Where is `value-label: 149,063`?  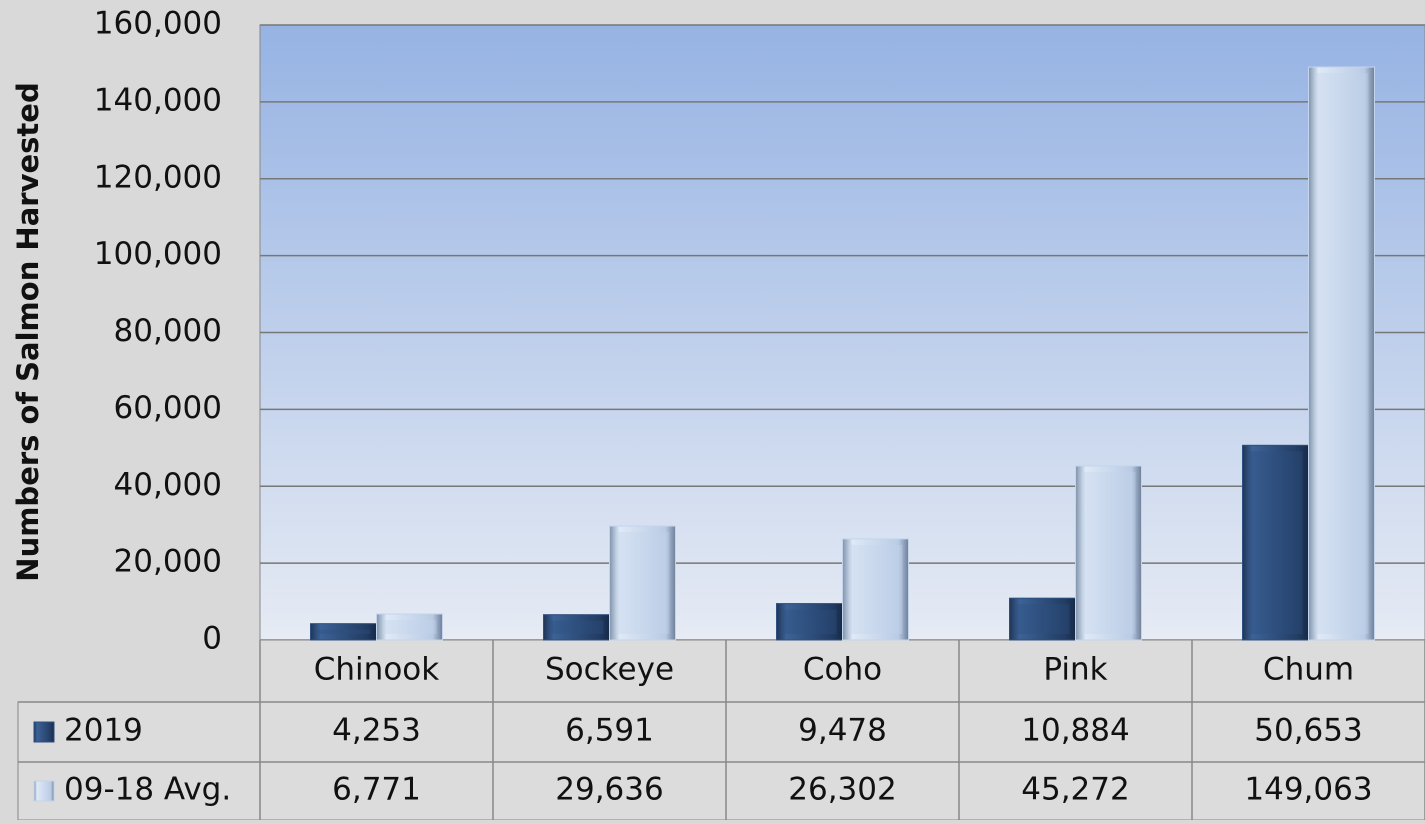 value-label: 149,063 is located at coordinates (1308, 790).